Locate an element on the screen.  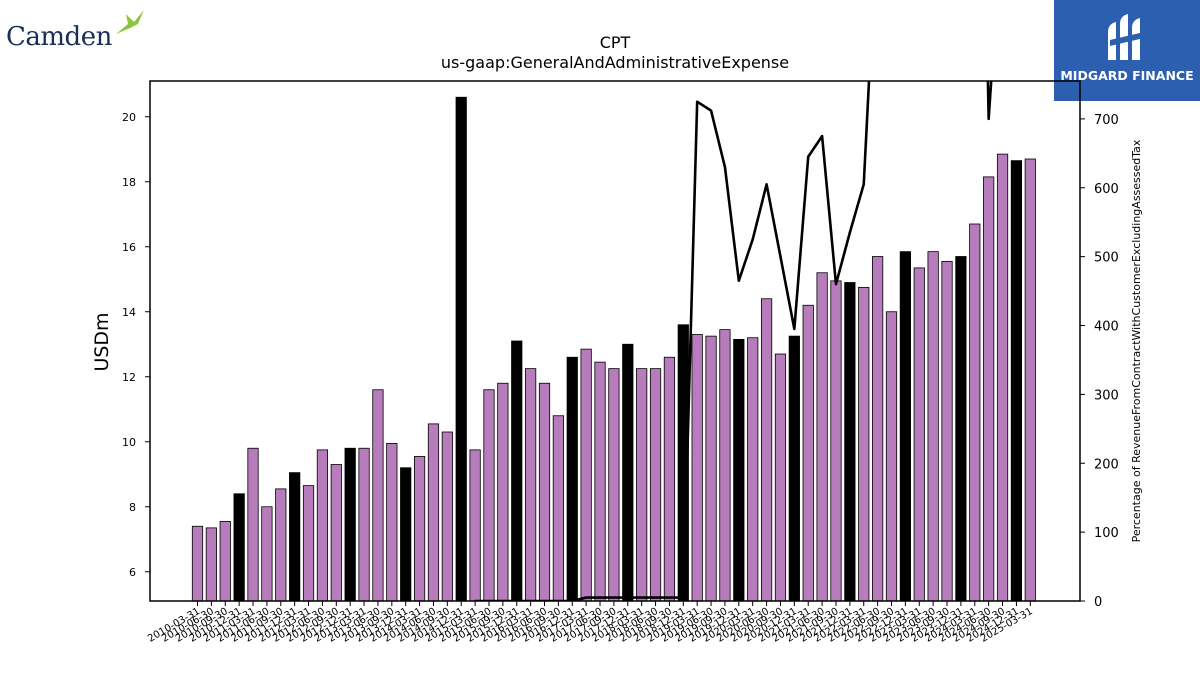
y2-tick-label: 700 is located at coordinates (1106, 120).